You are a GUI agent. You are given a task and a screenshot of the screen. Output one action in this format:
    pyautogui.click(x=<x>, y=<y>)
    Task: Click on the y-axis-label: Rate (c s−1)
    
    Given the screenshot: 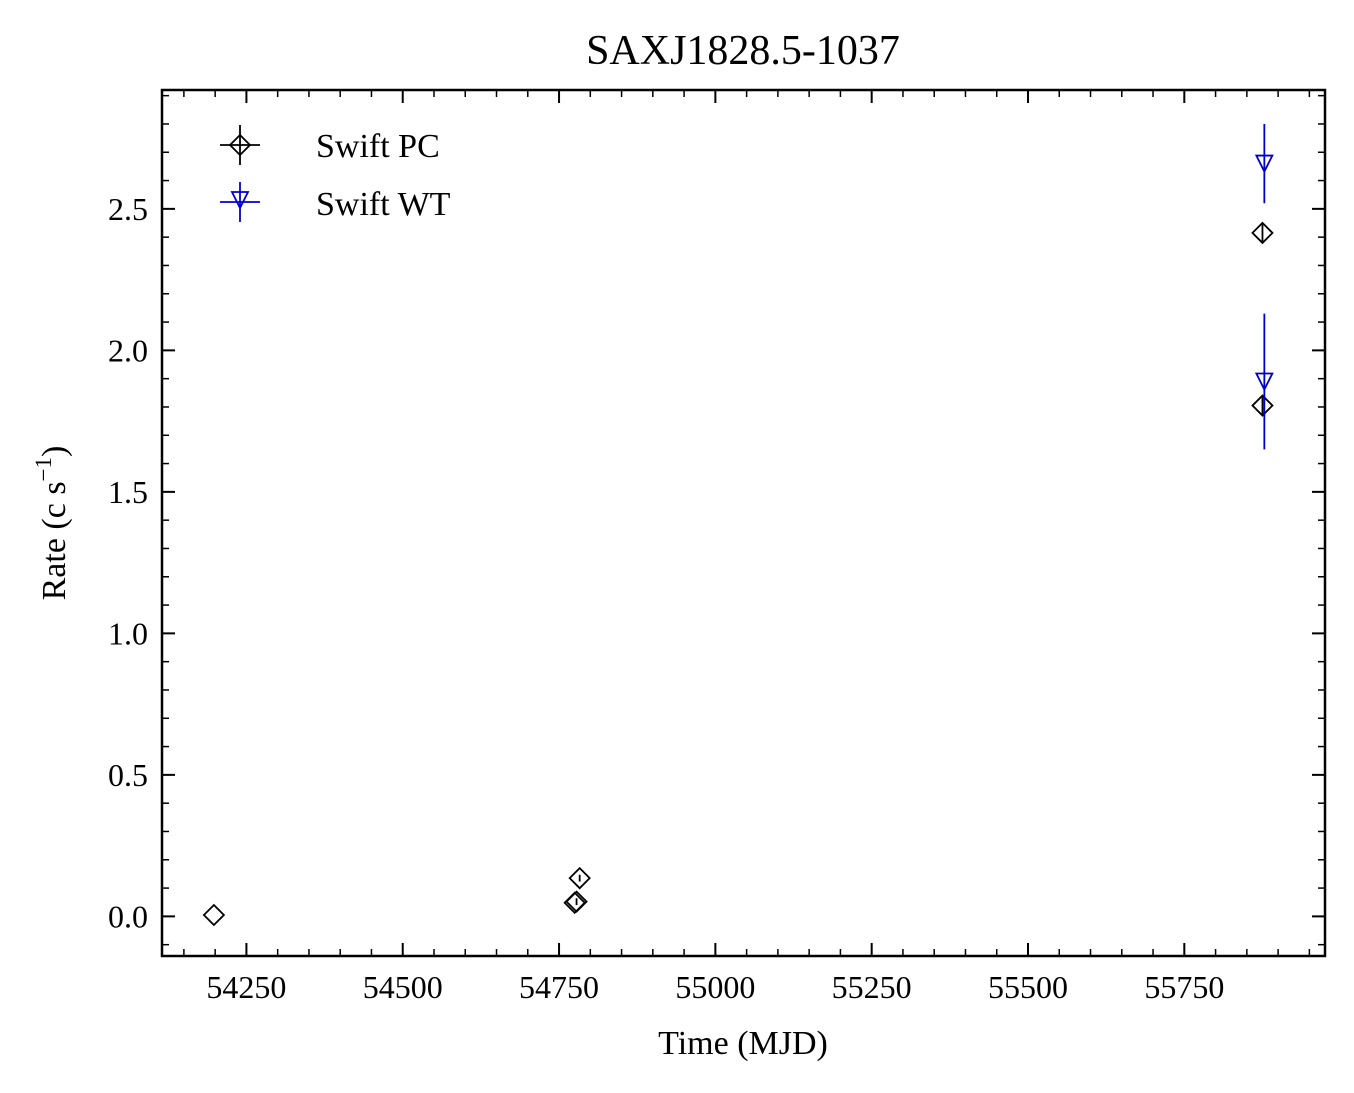 What is the action you would take?
    pyautogui.click(x=52, y=523)
    